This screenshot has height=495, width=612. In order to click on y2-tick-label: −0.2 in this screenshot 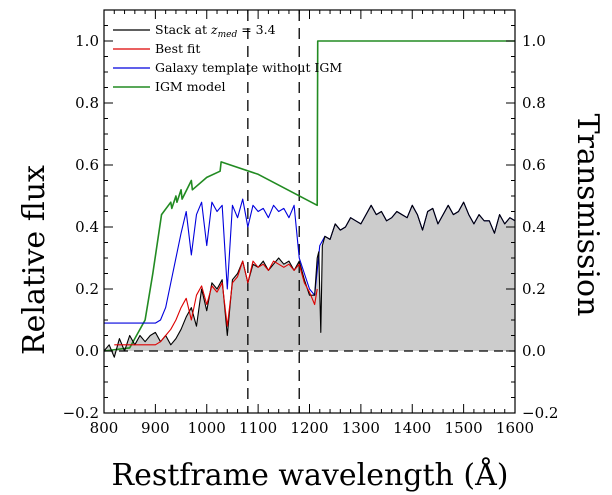, I will do `click(540, 413)`.